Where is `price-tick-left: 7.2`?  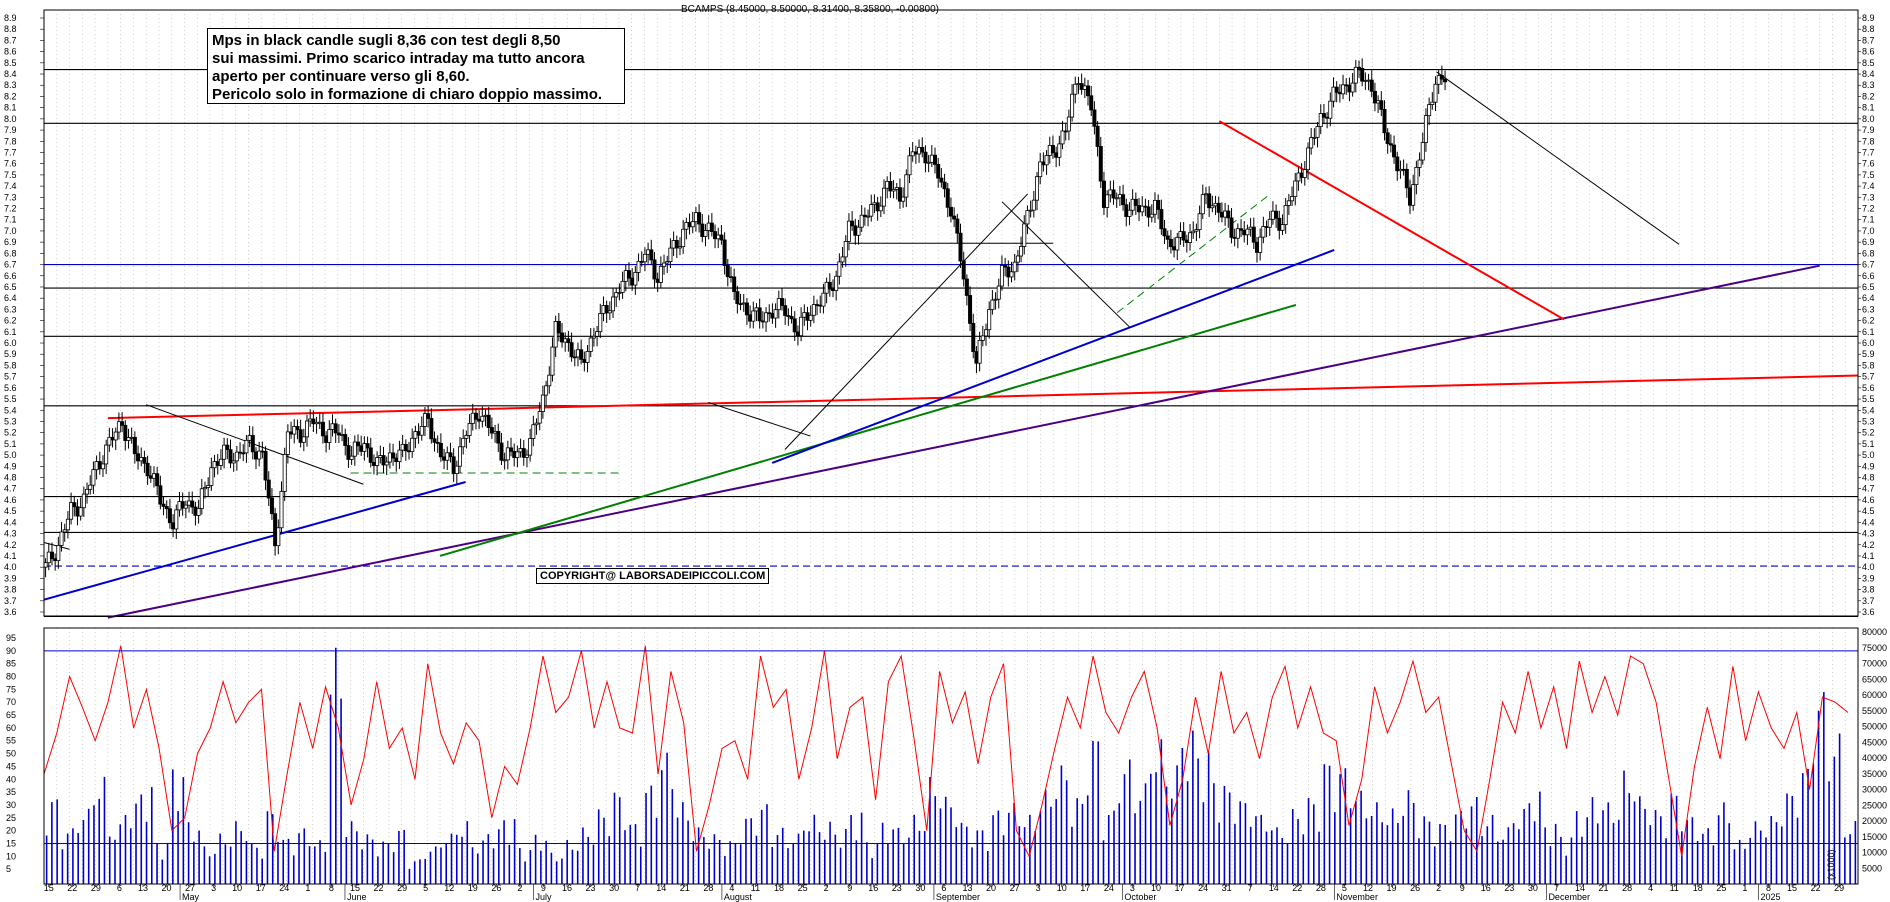
price-tick-left: 7.2 is located at coordinates (10, 209).